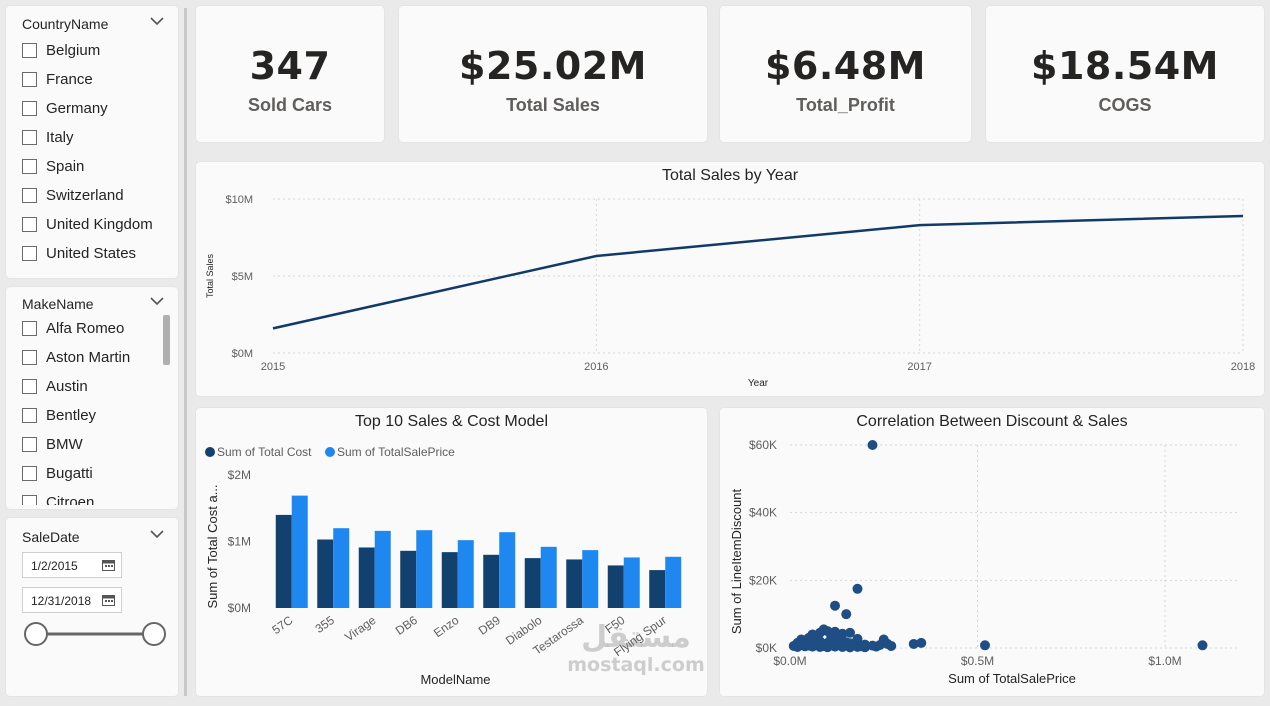  What do you see at coordinates (1012, 678) in the screenshot?
I see `x-axis-label: Sum of TotalSalePrice` at bounding box center [1012, 678].